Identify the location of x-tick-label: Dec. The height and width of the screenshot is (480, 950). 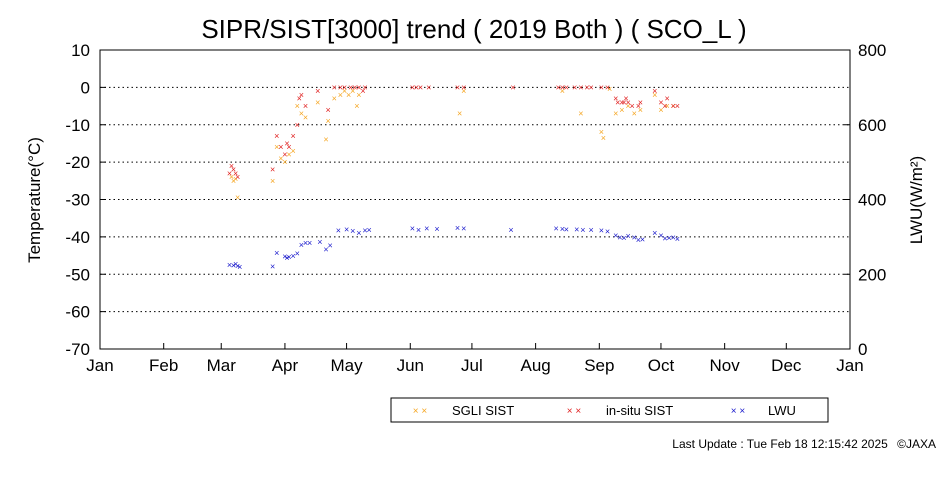
(786, 365).